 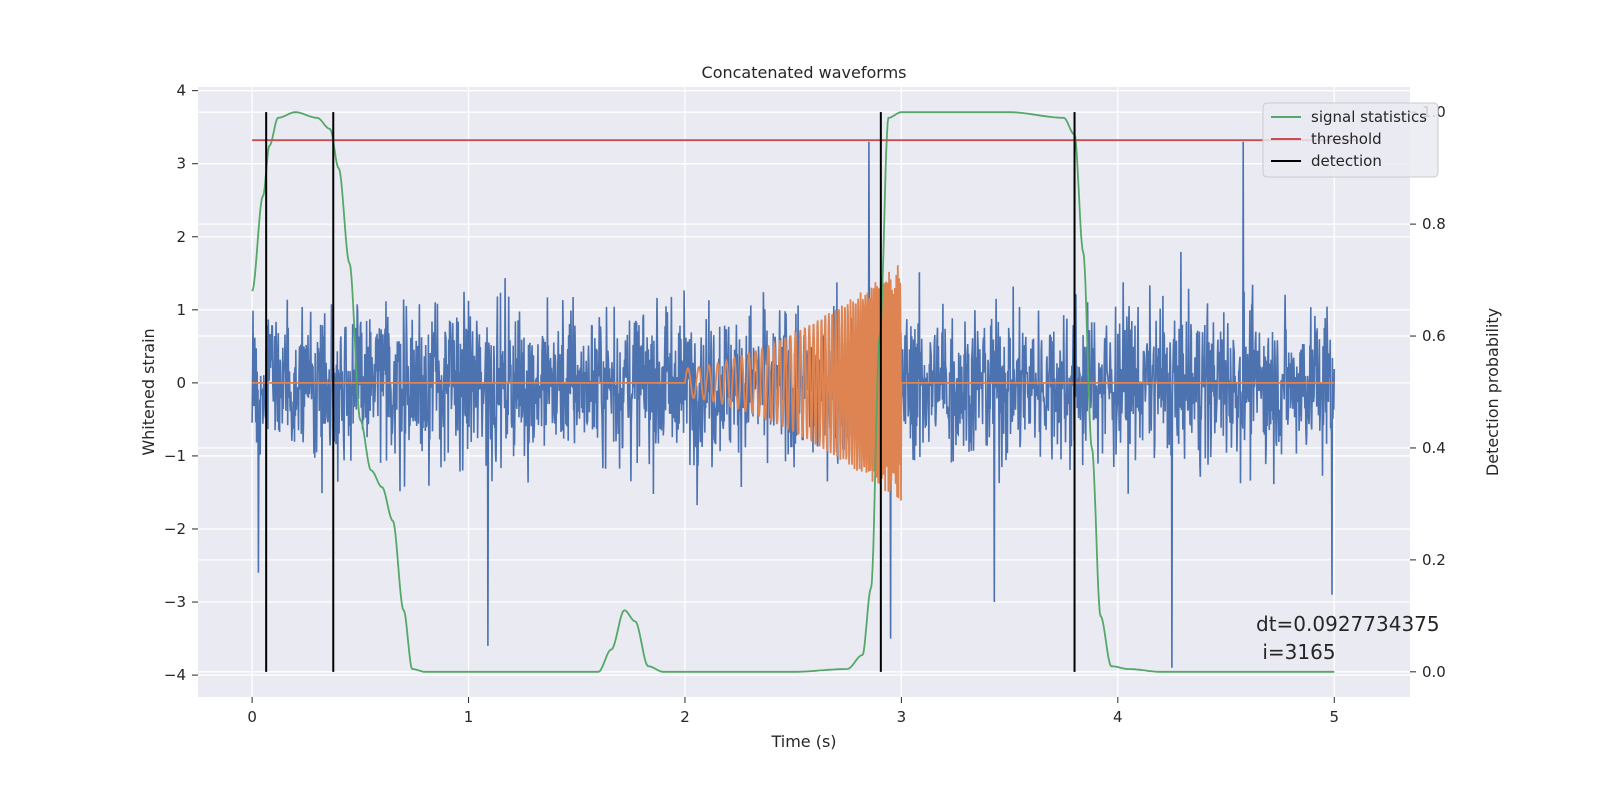 I want to click on x-tick-label: 4, so click(x=1118, y=717).